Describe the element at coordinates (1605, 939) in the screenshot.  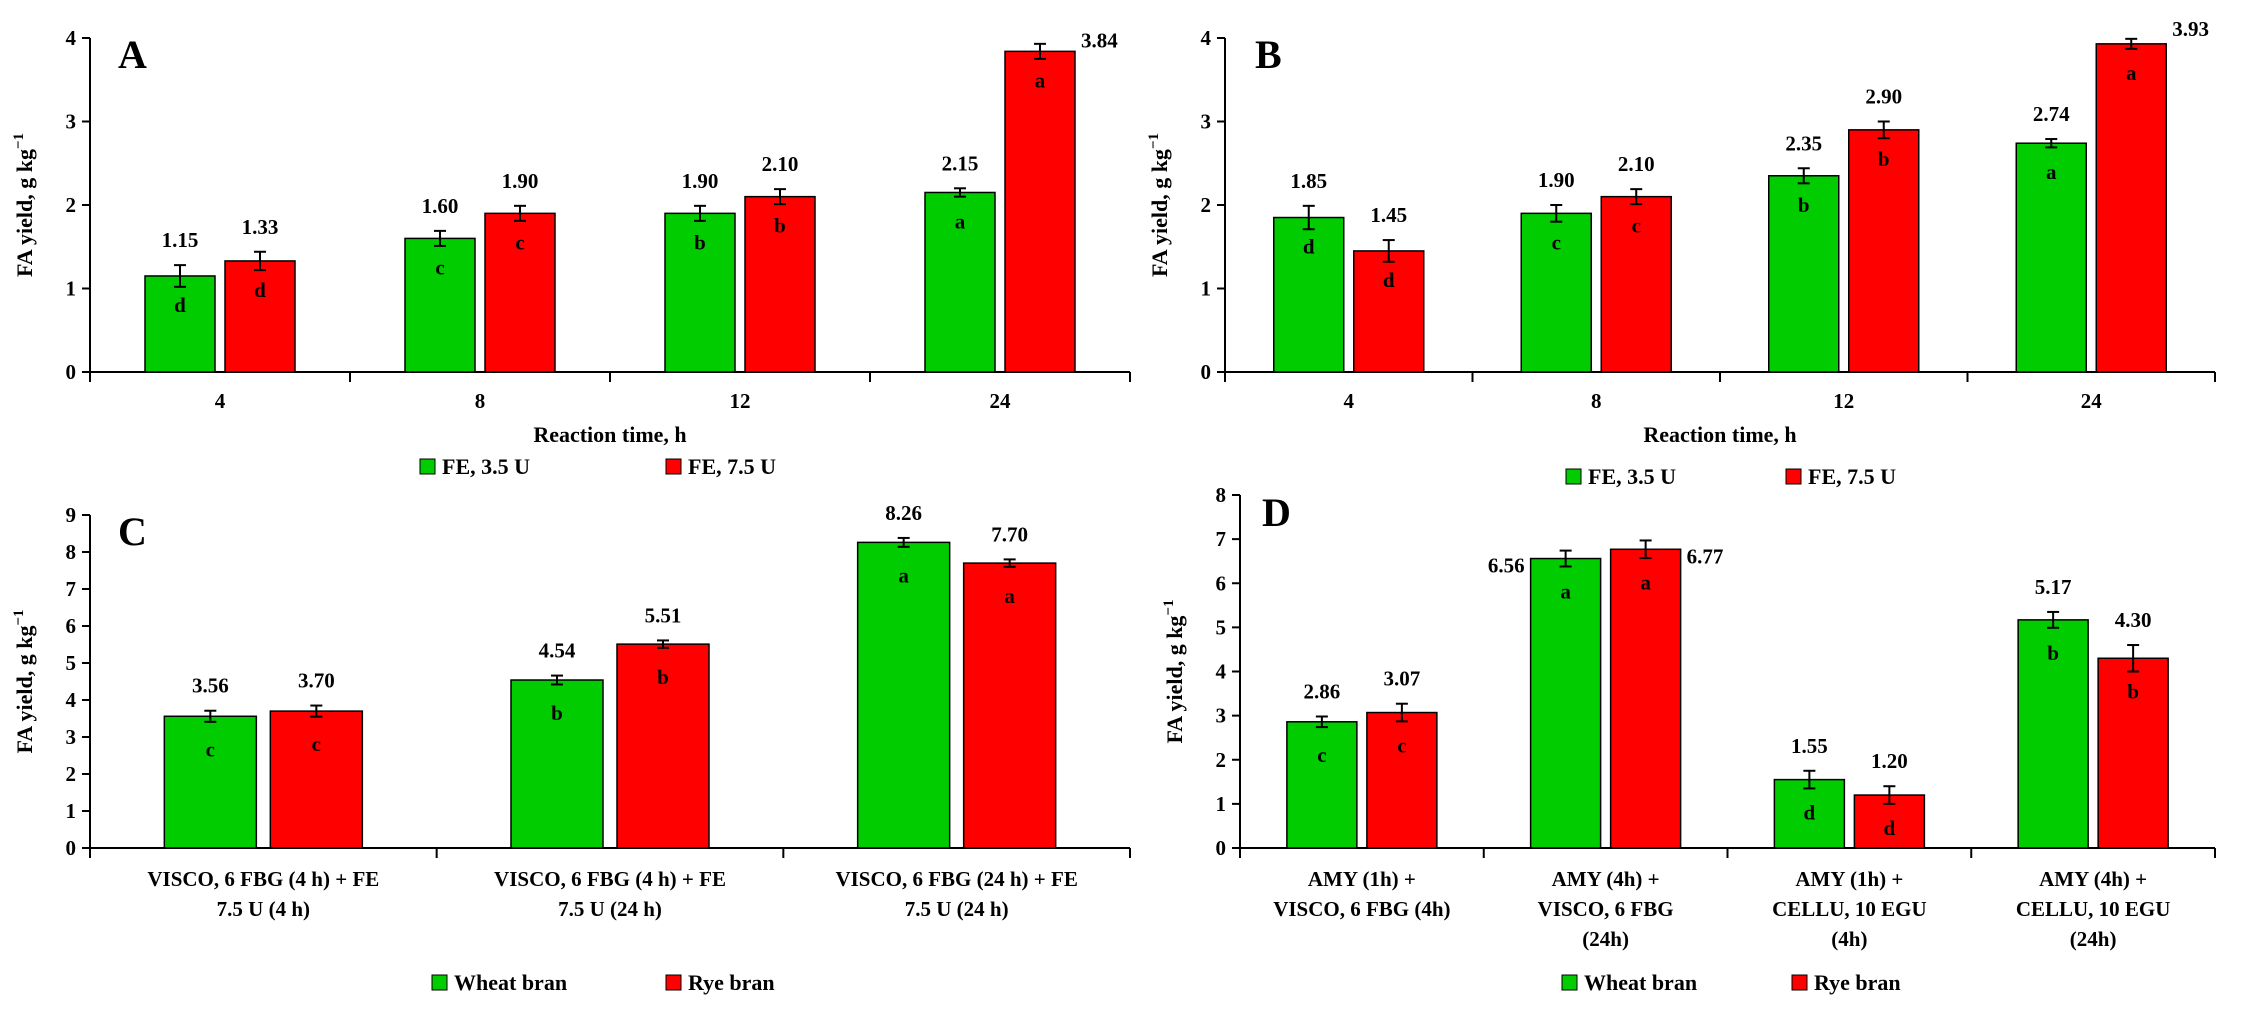
I see `x-tick-label: (24h)` at that location.